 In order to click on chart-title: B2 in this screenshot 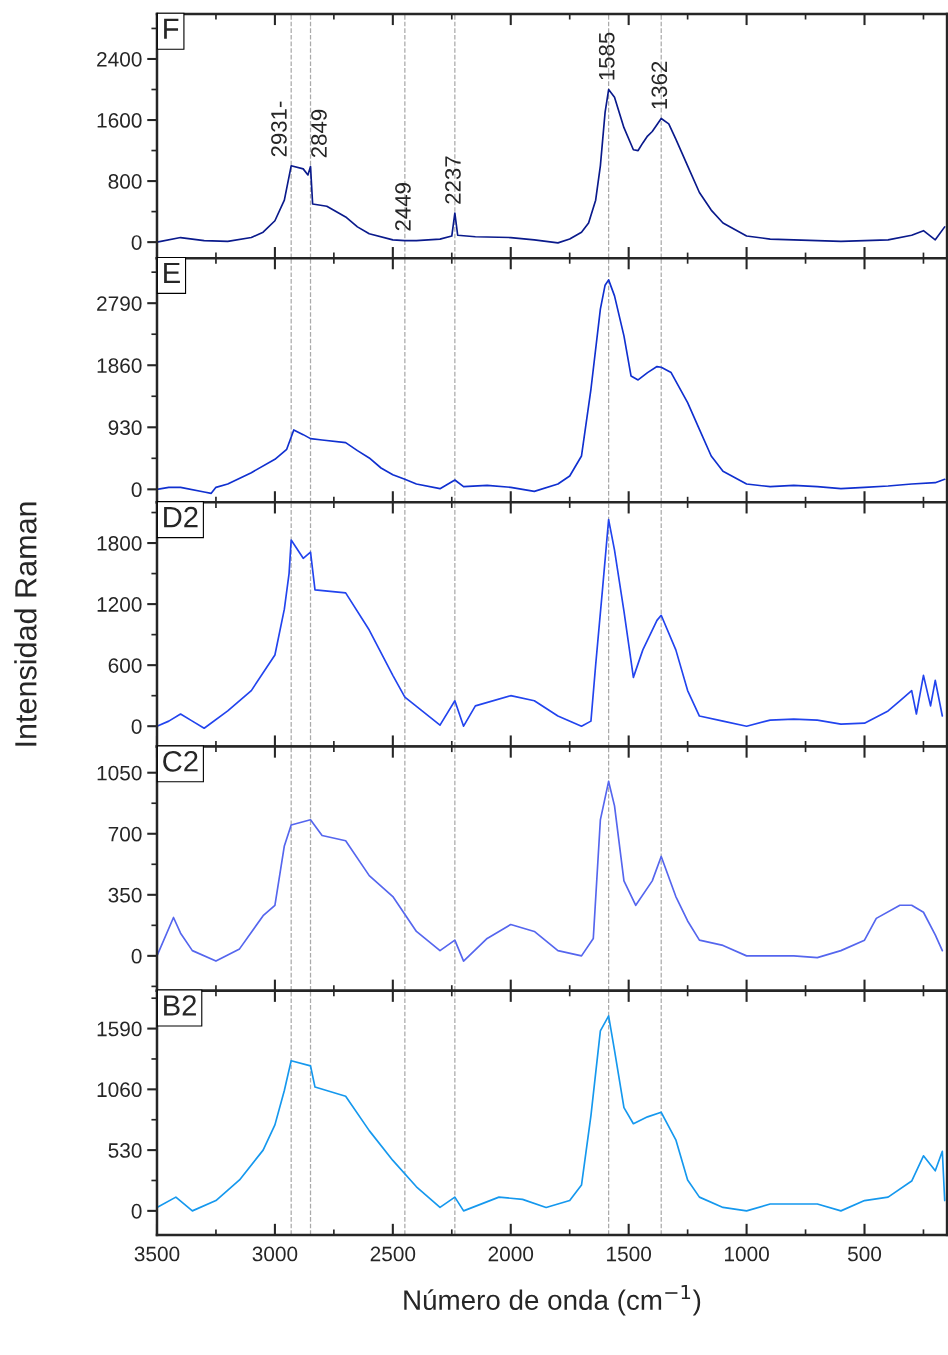, I will do `click(180, 1005)`.